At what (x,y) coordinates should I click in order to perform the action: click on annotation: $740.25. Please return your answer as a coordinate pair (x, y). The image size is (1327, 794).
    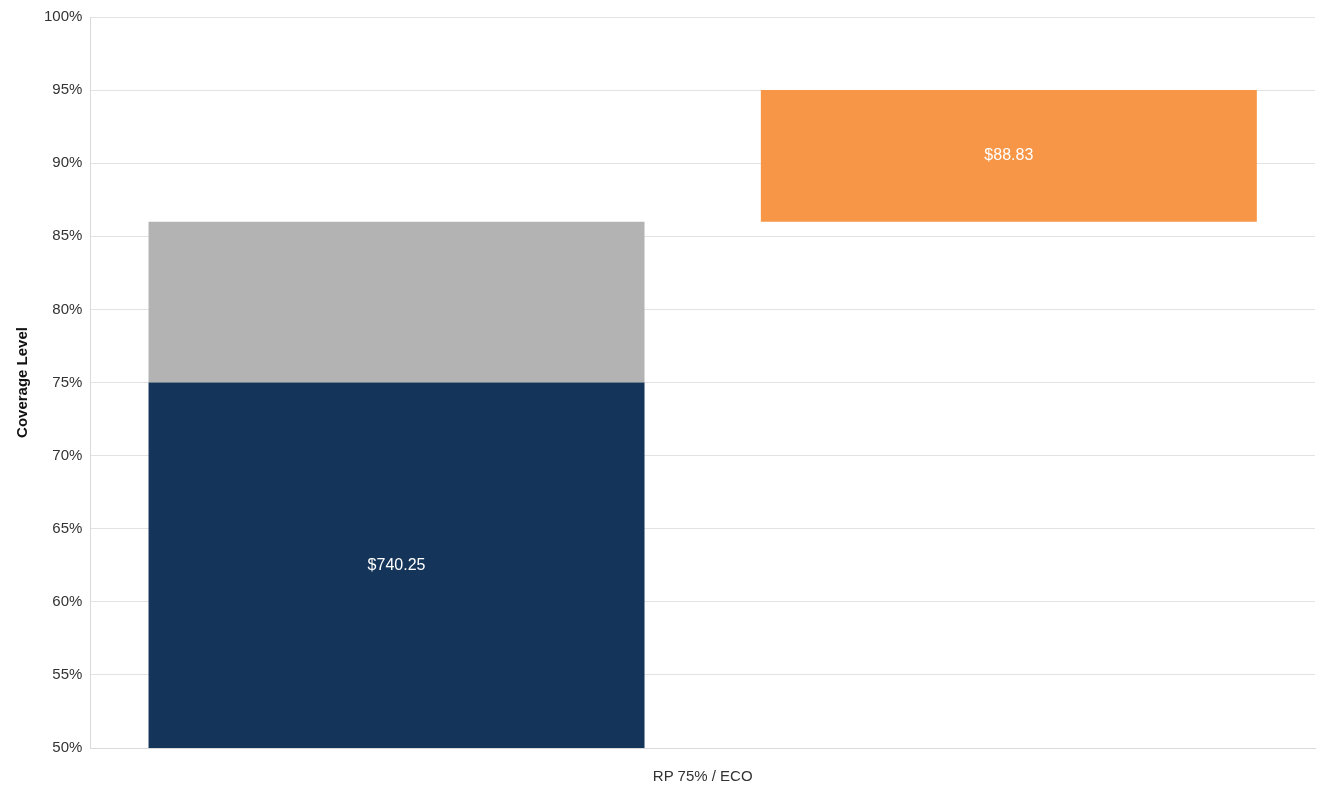
    Looking at the image, I should click on (396, 564).